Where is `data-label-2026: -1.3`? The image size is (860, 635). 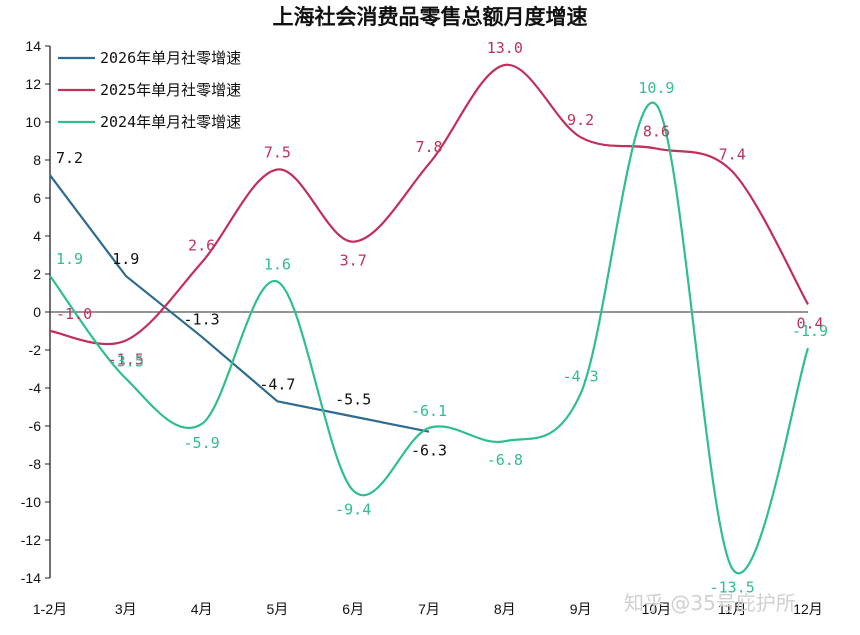
data-label-2026: -1.3 is located at coordinates (202, 320).